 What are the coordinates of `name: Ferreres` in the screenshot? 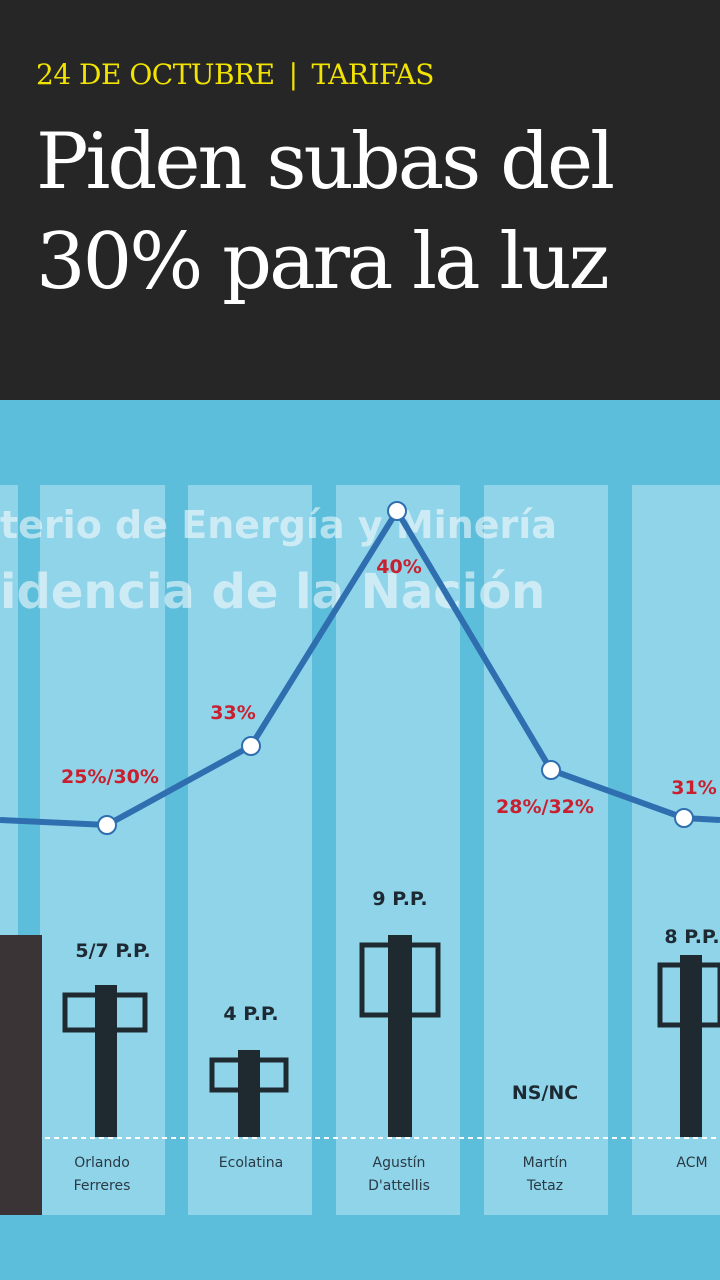 It's located at (102, 1186).